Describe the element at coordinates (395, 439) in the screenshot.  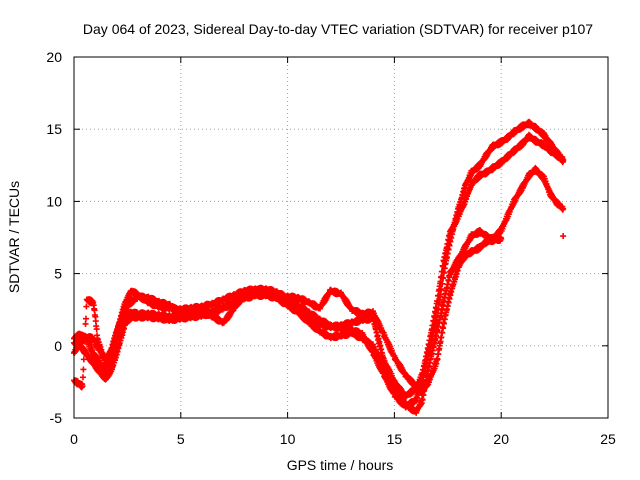
I see `x-tick-label: 15` at that location.